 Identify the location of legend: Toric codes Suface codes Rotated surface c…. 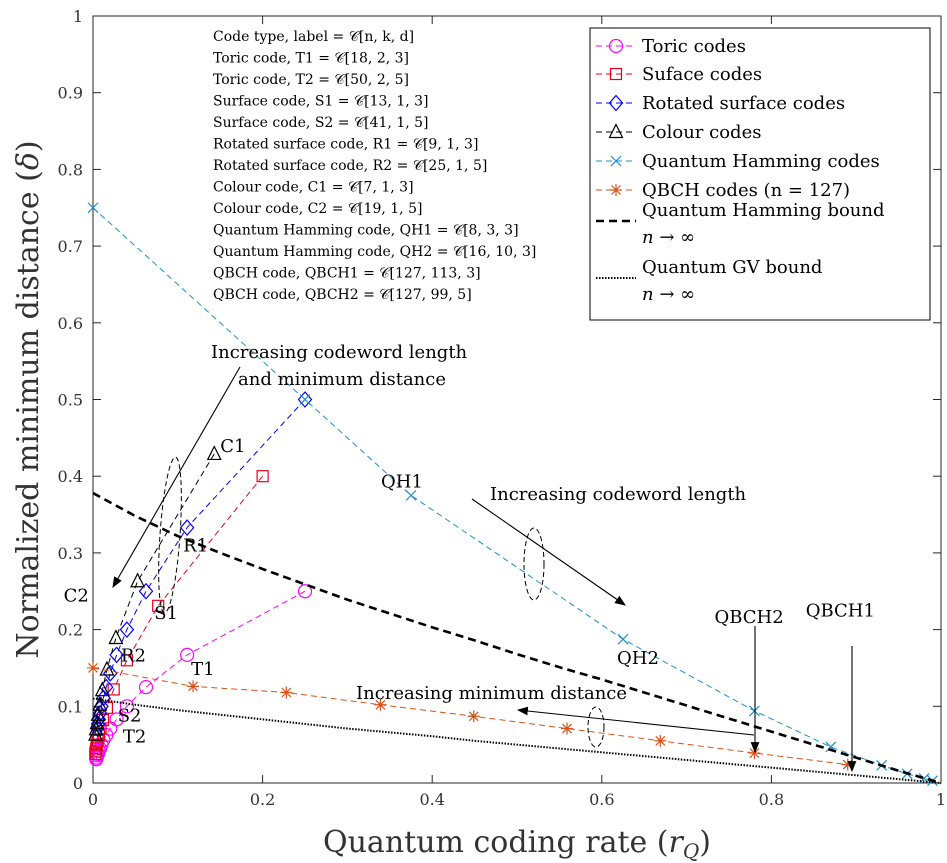
(760, 174).